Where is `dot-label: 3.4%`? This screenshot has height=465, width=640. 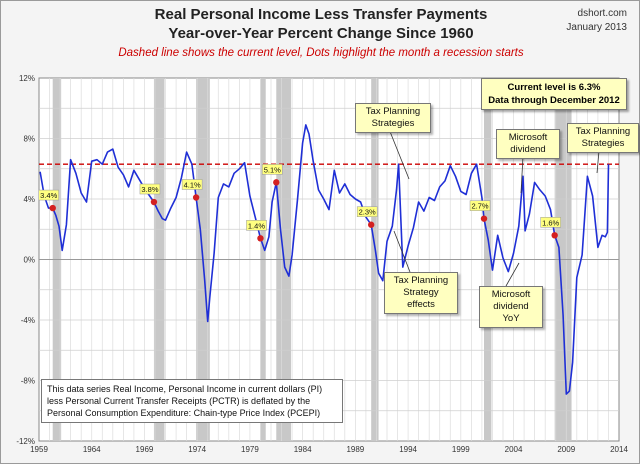 dot-label: 3.4% is located at coordinates (48, 195).